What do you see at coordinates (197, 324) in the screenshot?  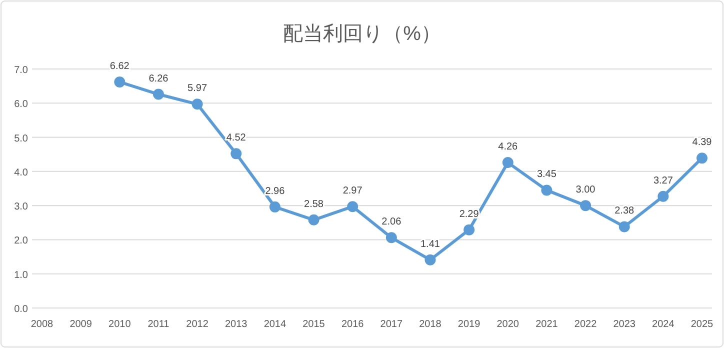 I see `x-tick-label: 2012` at bounding box center [197, 324].